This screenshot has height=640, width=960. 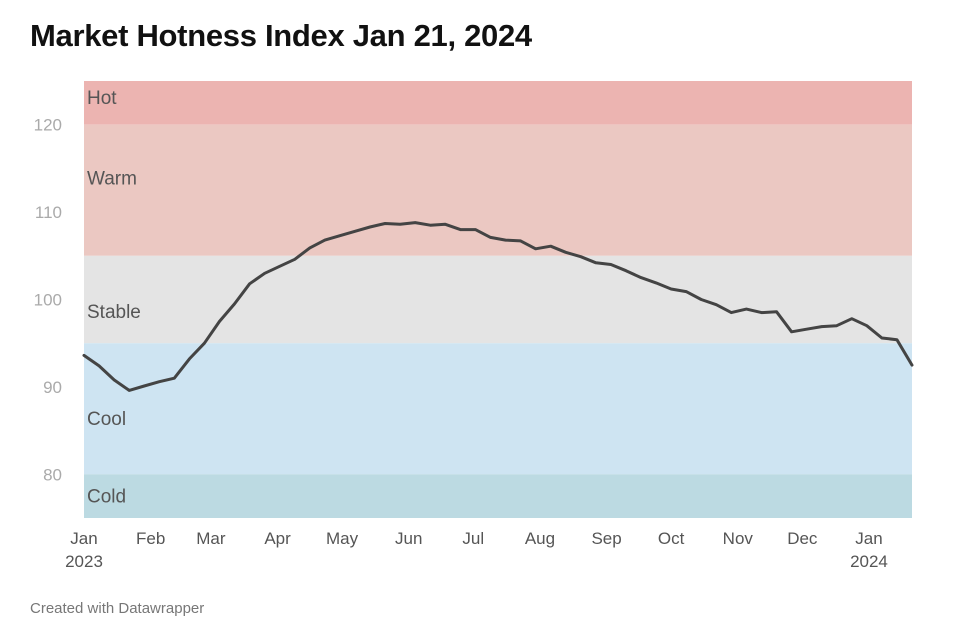 What do you see at coordinates (498, 103) in the screenshot?
I see `band-hot` at bounding box center [498, 103].